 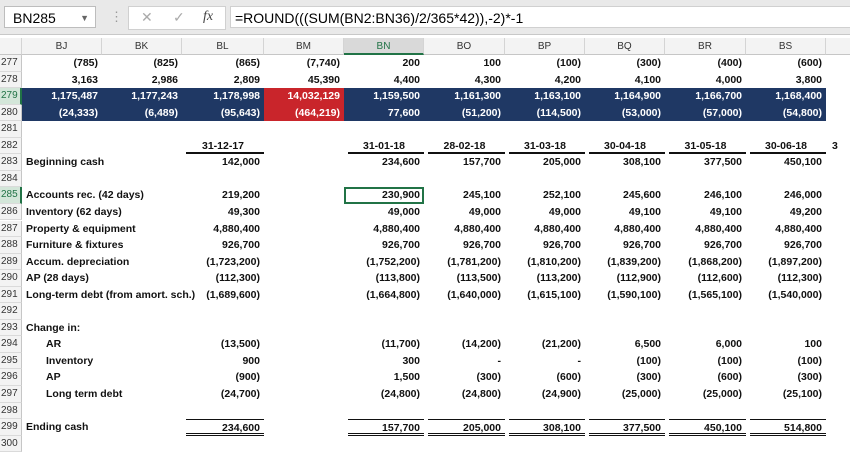 What do you see at coordinates (144, 427) in the screenshot?
I see `cell-BK299` at bounding box center [144, 427].